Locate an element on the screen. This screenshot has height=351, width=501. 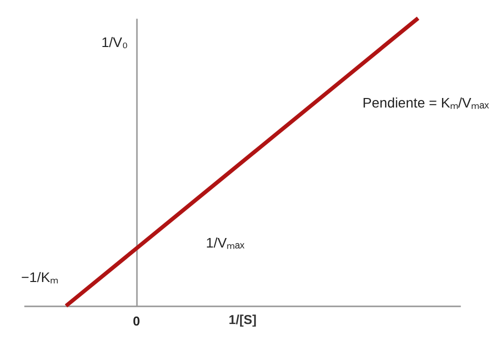
annotation: 1/Vₘₐₓ is located at coordinates (225, 242).